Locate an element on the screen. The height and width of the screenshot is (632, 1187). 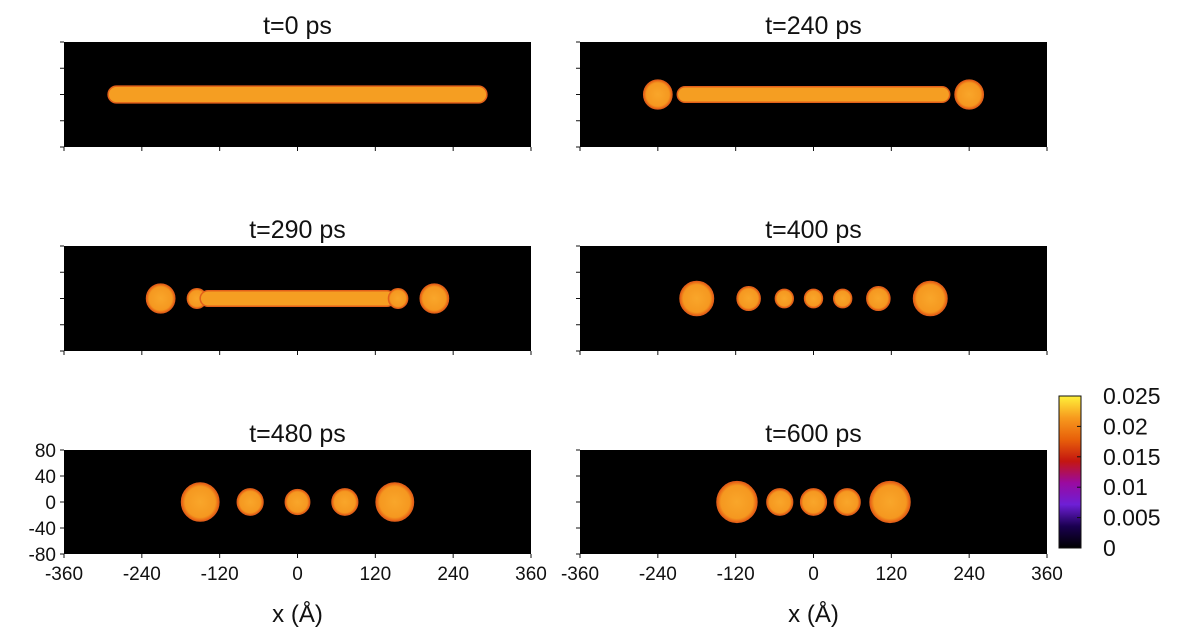
panel-title: t=0 ps is located at coordinates (297, 26).